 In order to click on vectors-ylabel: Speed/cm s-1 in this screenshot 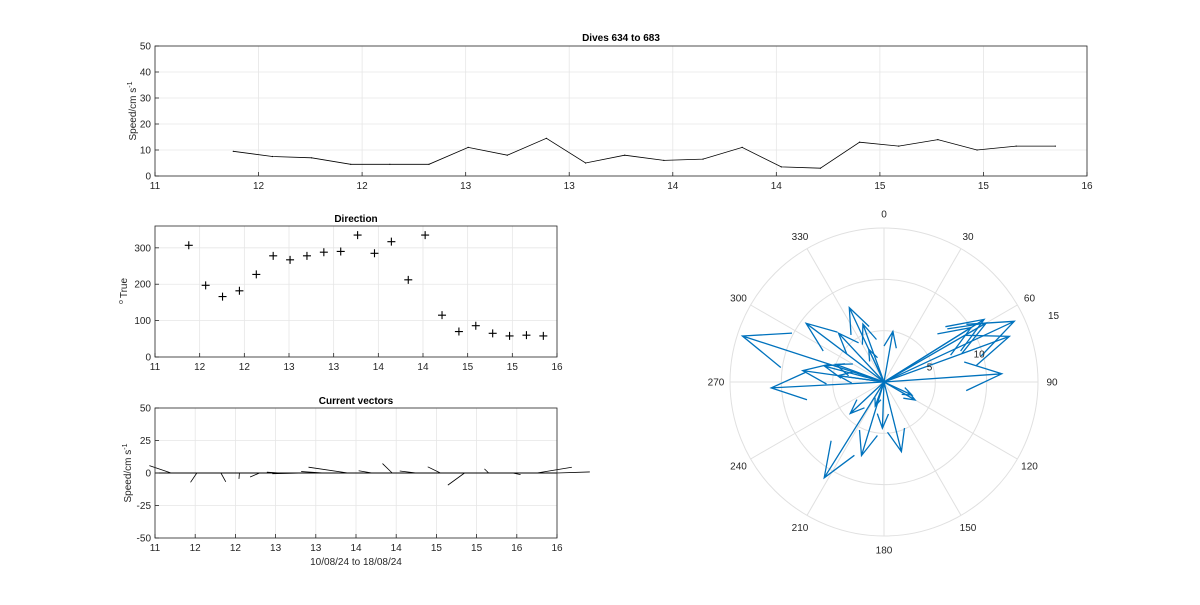, I will do `click(128, 472)`.